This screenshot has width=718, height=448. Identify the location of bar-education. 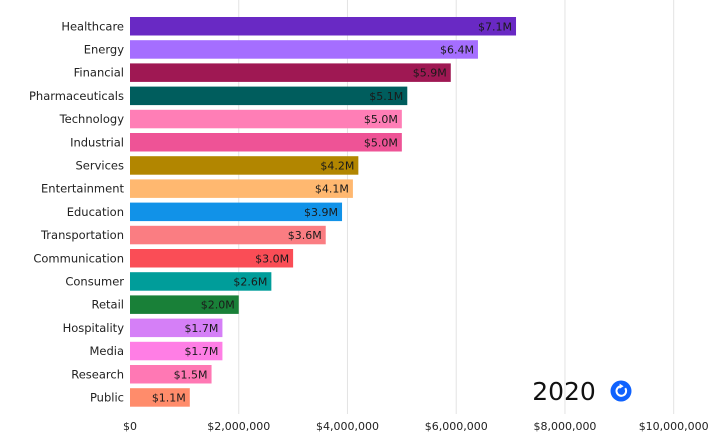
(236, 212).